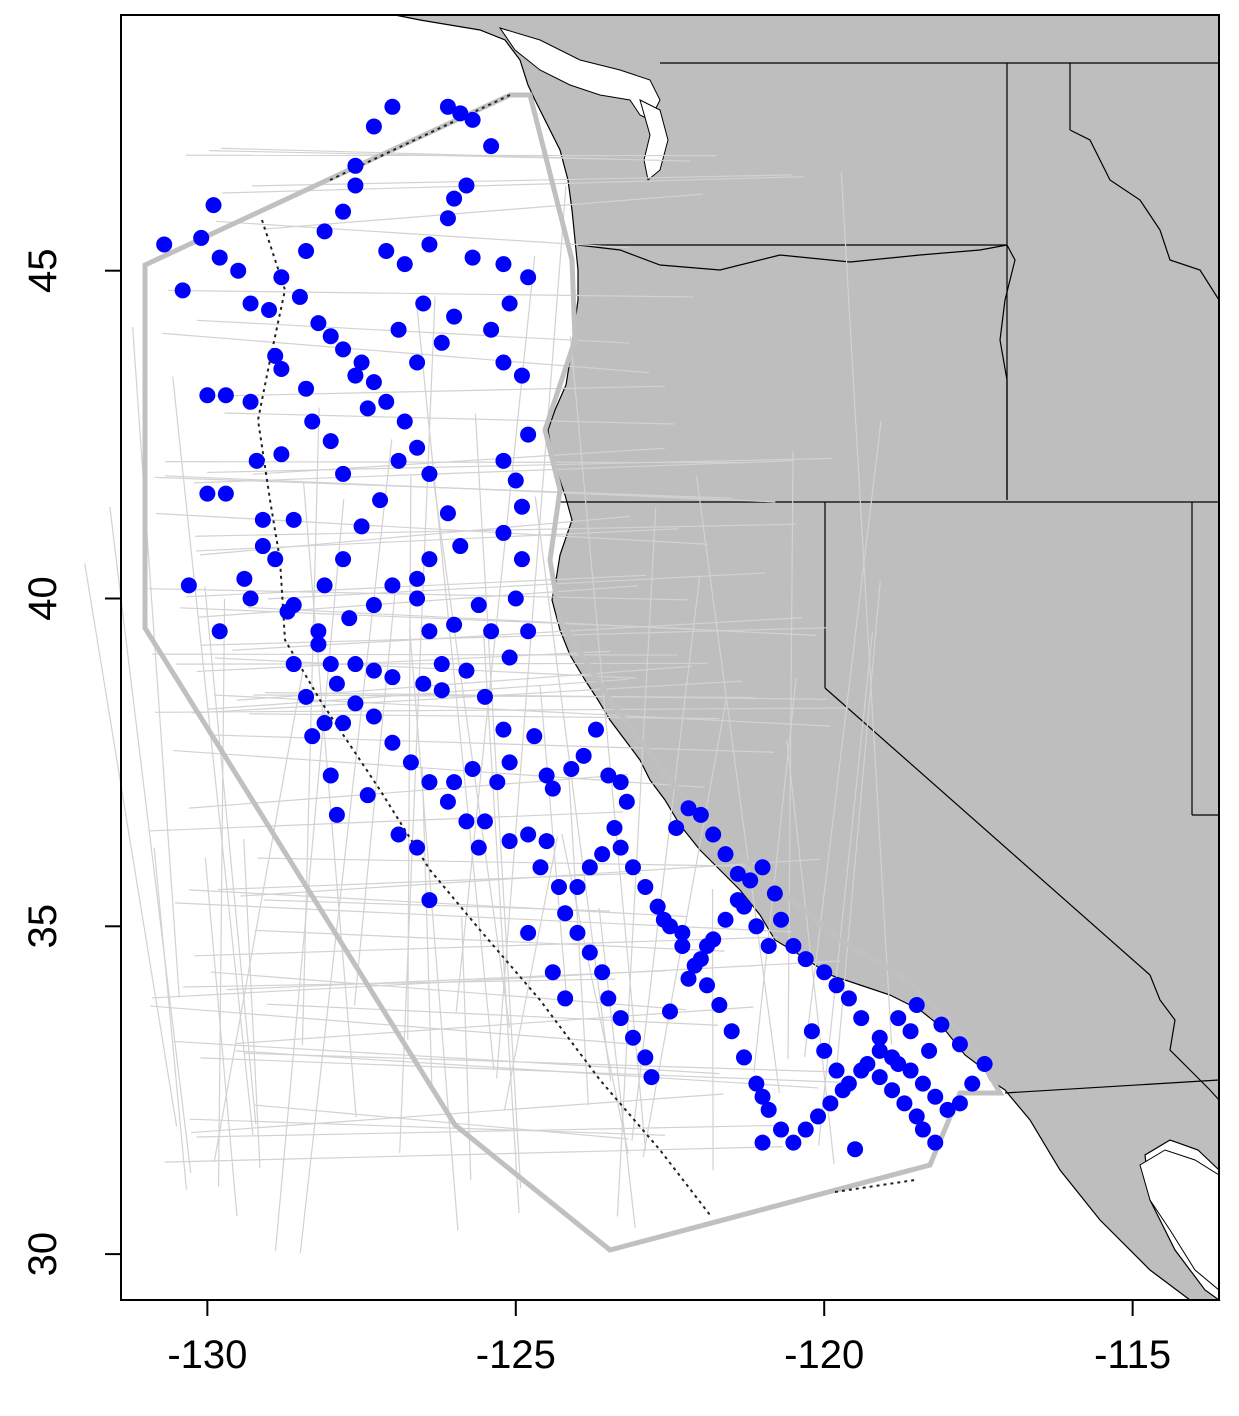 The width and height of the screenshot is (1239, 1416). Describe the element at coordinates (420, 137) in the screenshot. I see `dotted-north-edge` at that location.